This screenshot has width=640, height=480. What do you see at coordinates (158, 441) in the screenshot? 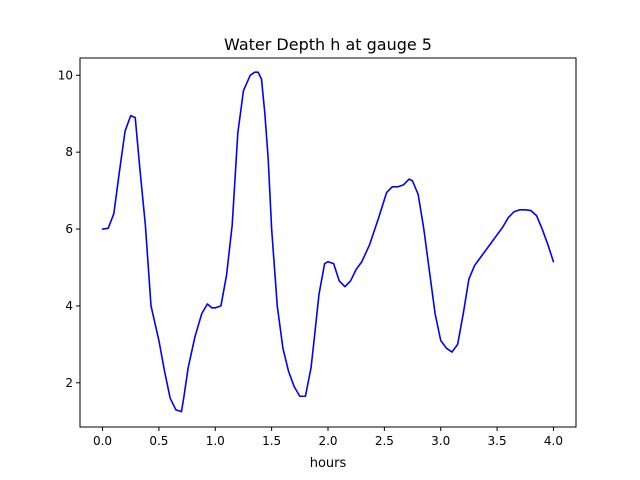
I see `x-tick-label: 0.5` at bounding box center [158, 441].